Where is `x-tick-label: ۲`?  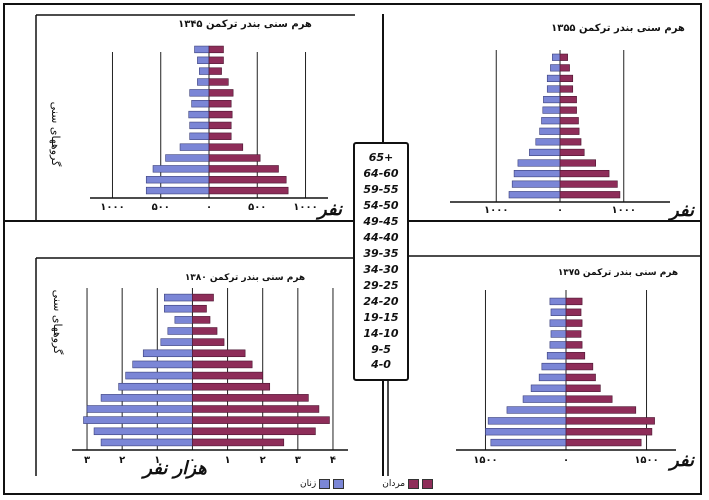 x-tick-label: ۲ is located at coordinates (263, 460).